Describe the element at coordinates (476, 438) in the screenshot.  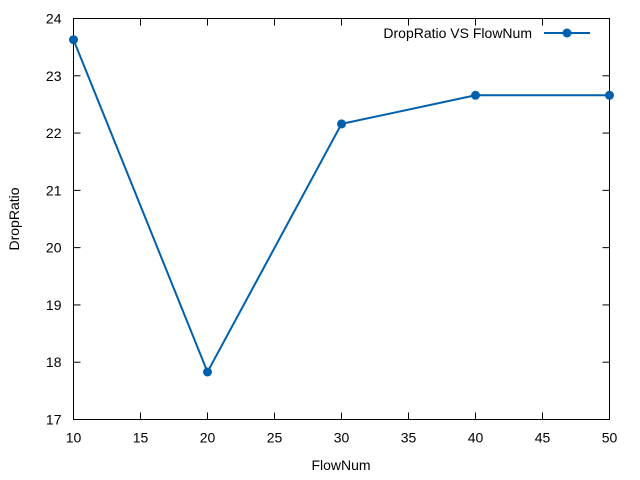
I see `x-tick-label: 40` at that location.